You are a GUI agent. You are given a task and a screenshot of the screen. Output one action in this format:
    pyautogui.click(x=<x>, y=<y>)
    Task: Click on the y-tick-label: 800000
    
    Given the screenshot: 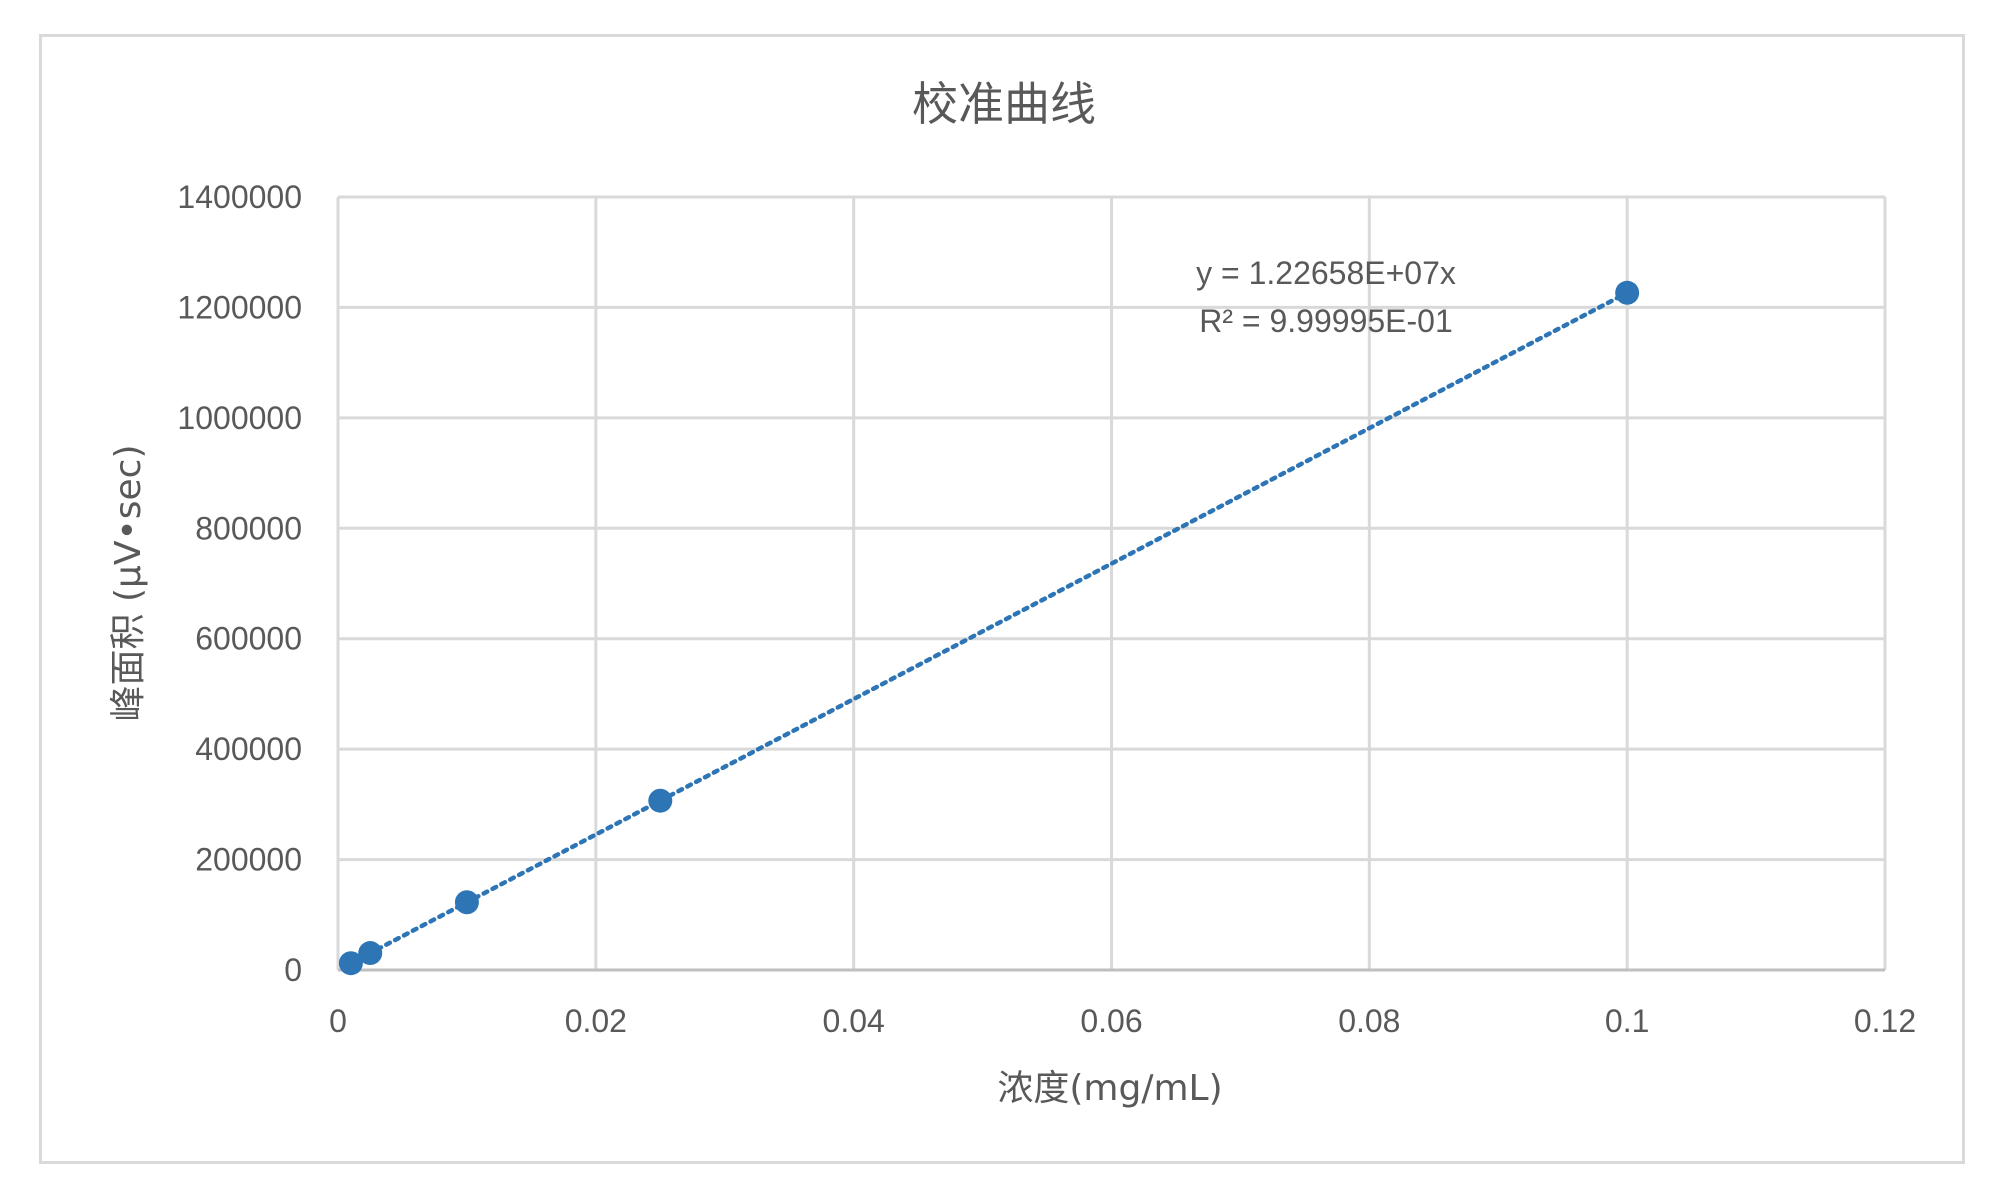 What is the action you would take?
    pyautogui.click(x=248, y=528)
    